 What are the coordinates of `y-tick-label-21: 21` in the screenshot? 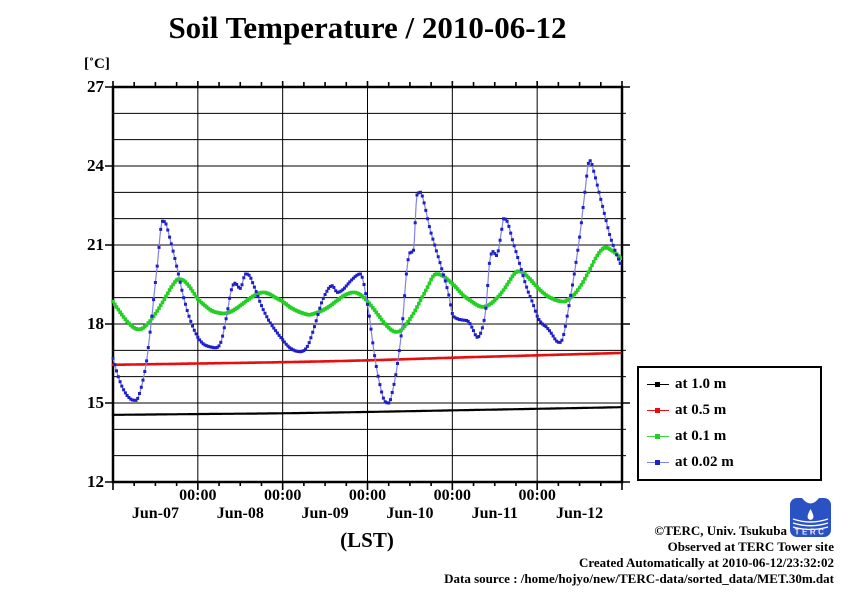 It's located at (95, 244).